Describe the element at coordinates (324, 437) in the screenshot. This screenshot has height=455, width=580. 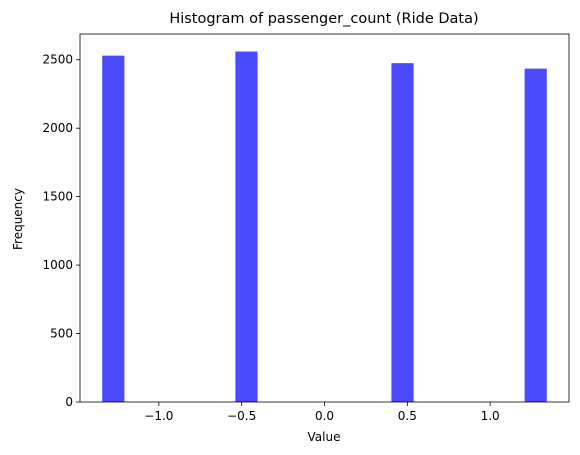
I see `x-axis-label: Value` at that location.